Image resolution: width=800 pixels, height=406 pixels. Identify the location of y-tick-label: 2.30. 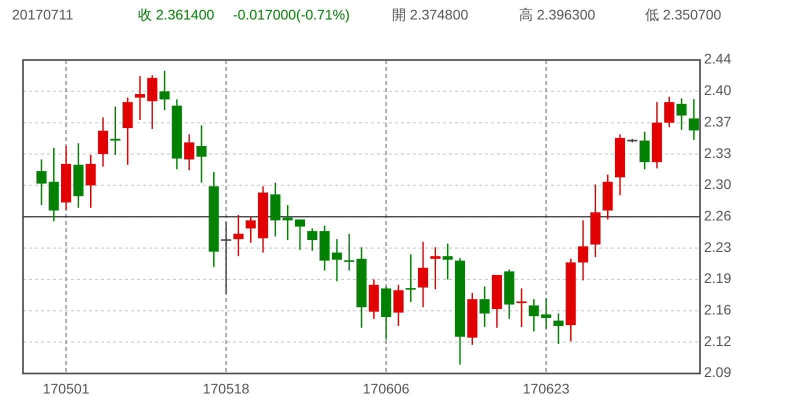
(718, 184).